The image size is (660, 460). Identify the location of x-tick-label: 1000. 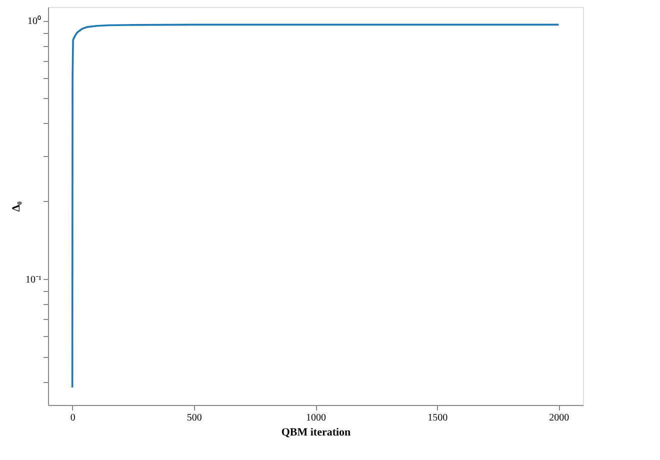
(316, 418).